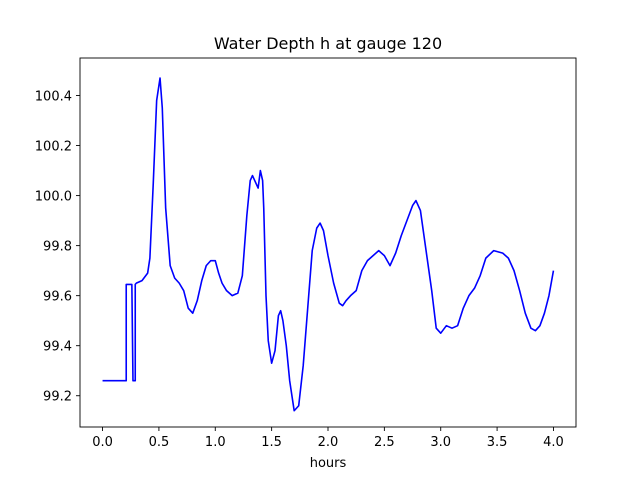 This screenshot has width=640, height=480. What do you see at coordinates (57, 347) in the screenshot?
I see `y-tick-label: 99.4` at bounding box center [57, 347].